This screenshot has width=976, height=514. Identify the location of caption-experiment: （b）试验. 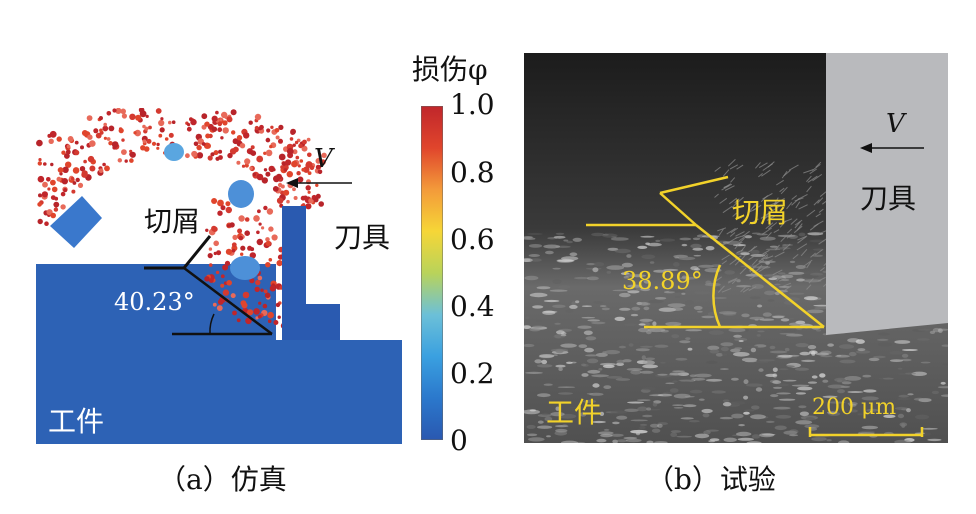
(711, 479).